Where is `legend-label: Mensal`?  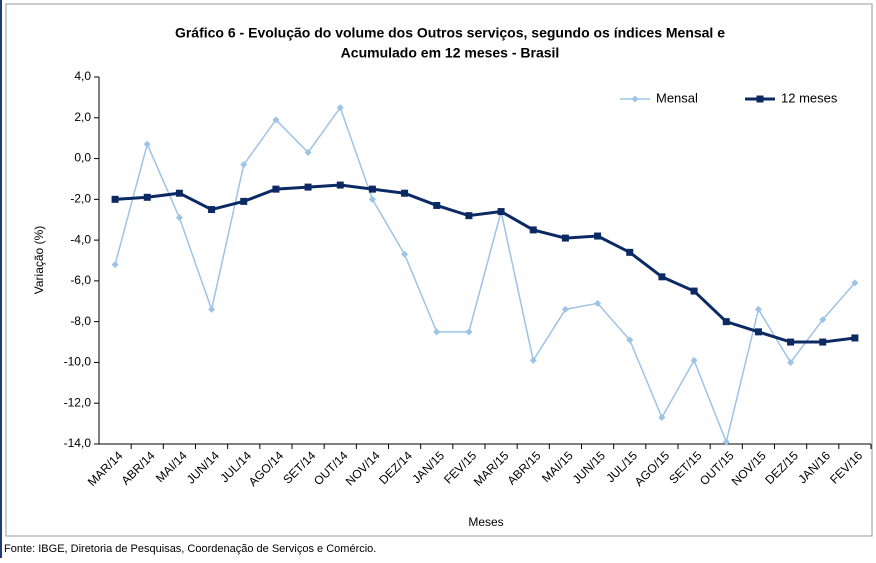 legend-label: Mensal is located at coordinates (677, 97).